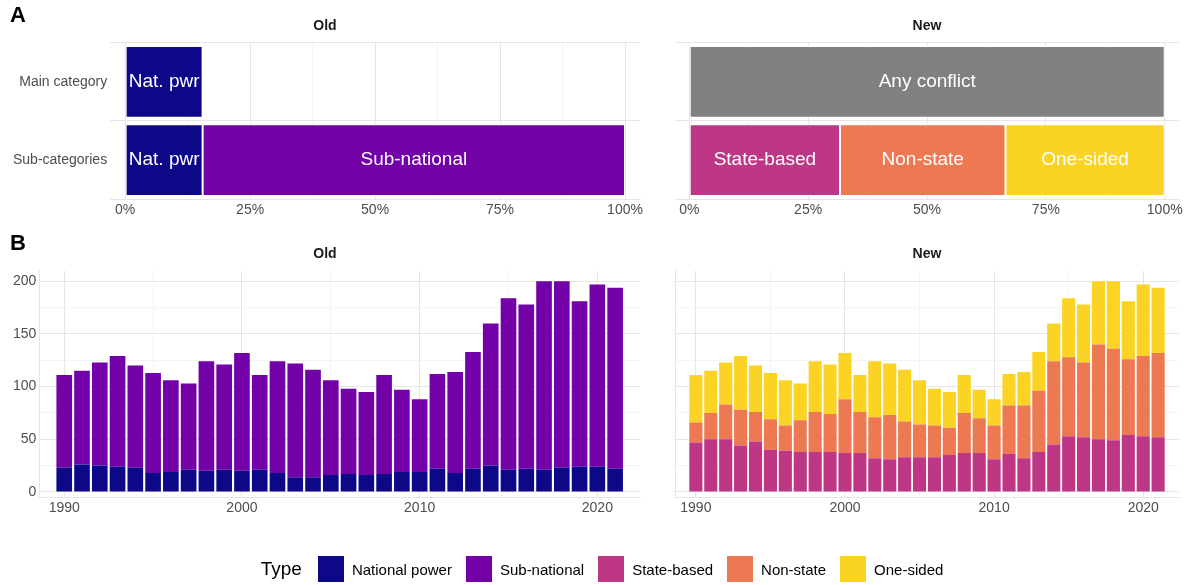  What do you see at coordinates (1085, 159) in the screenshot?
I see `data-label: One-sided` at bounding box center [1085, 159].